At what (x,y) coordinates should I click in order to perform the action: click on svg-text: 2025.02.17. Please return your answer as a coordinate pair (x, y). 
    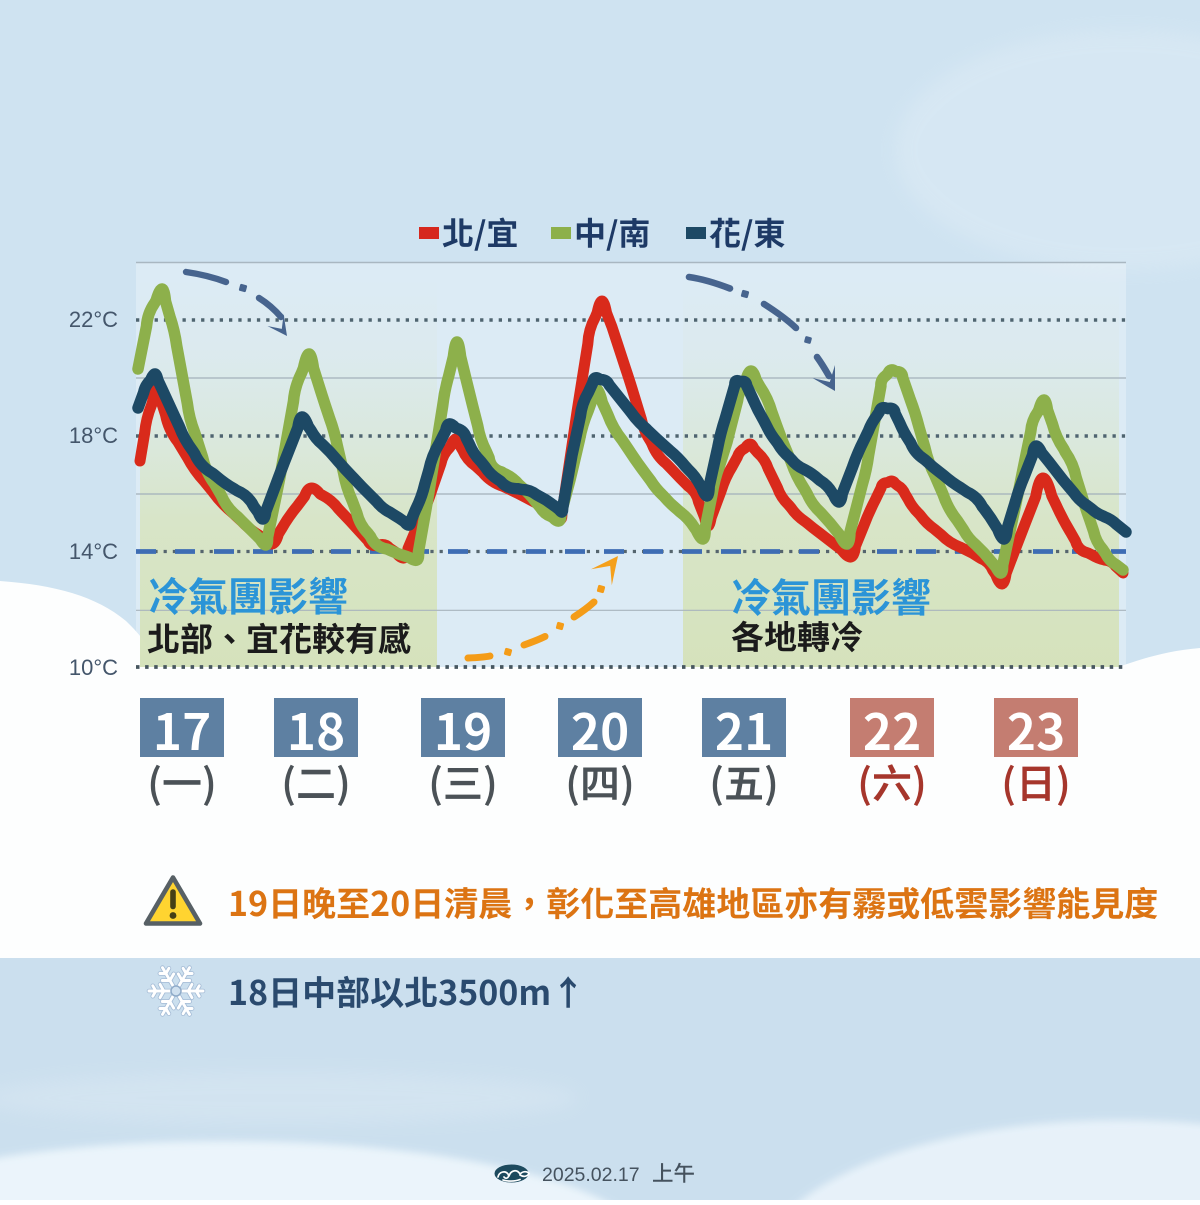
    Looking at the image, I should click on (591, 1175).